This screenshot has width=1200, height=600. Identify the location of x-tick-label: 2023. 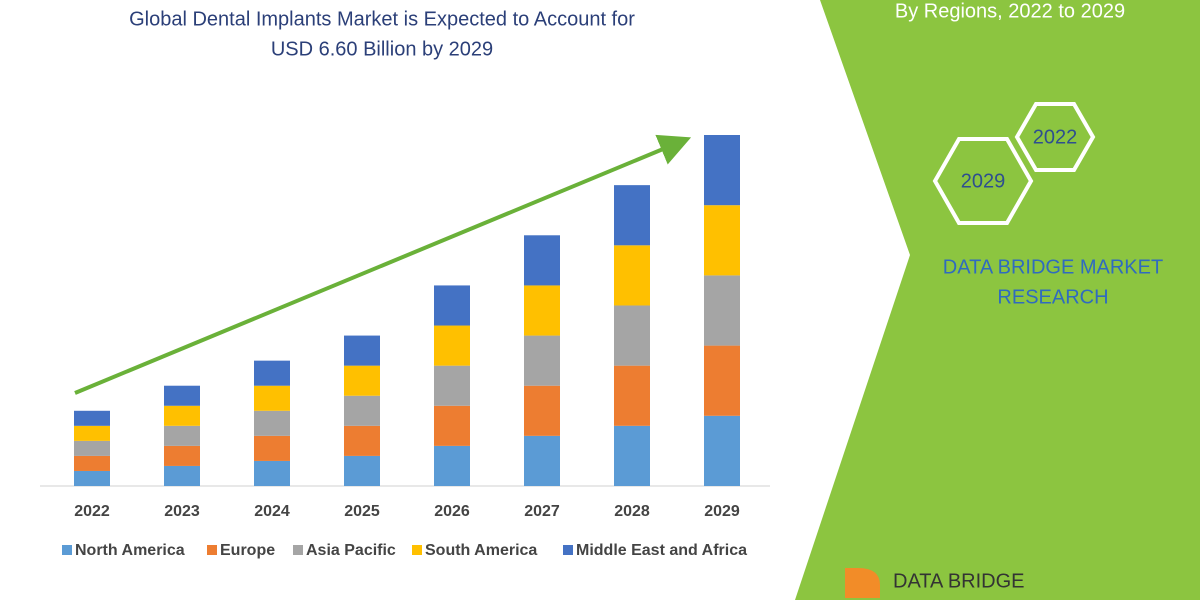
(182, 511).